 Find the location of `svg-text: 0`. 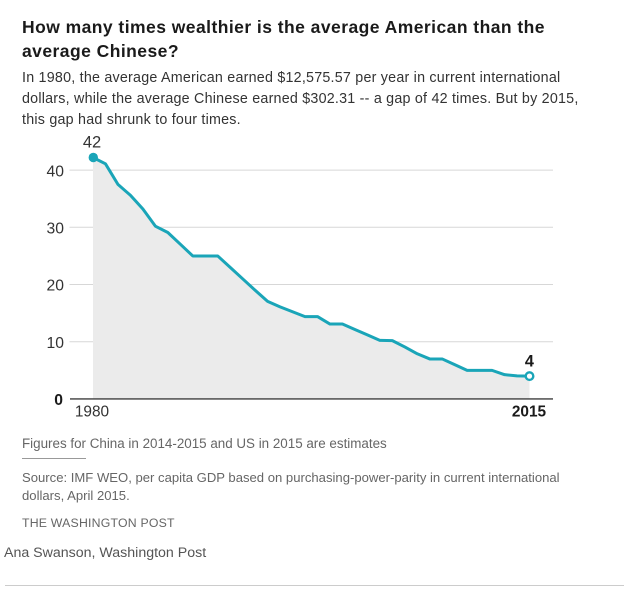

svg-text: 0 is located at coordinates (58, 400).